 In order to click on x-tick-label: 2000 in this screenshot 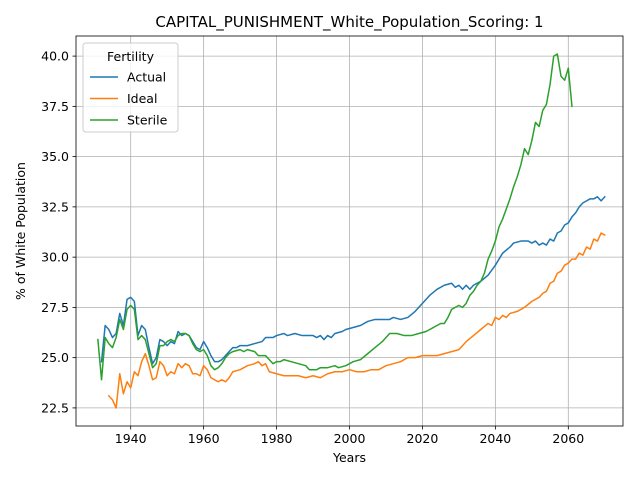, I will do `click(350, 438)`.